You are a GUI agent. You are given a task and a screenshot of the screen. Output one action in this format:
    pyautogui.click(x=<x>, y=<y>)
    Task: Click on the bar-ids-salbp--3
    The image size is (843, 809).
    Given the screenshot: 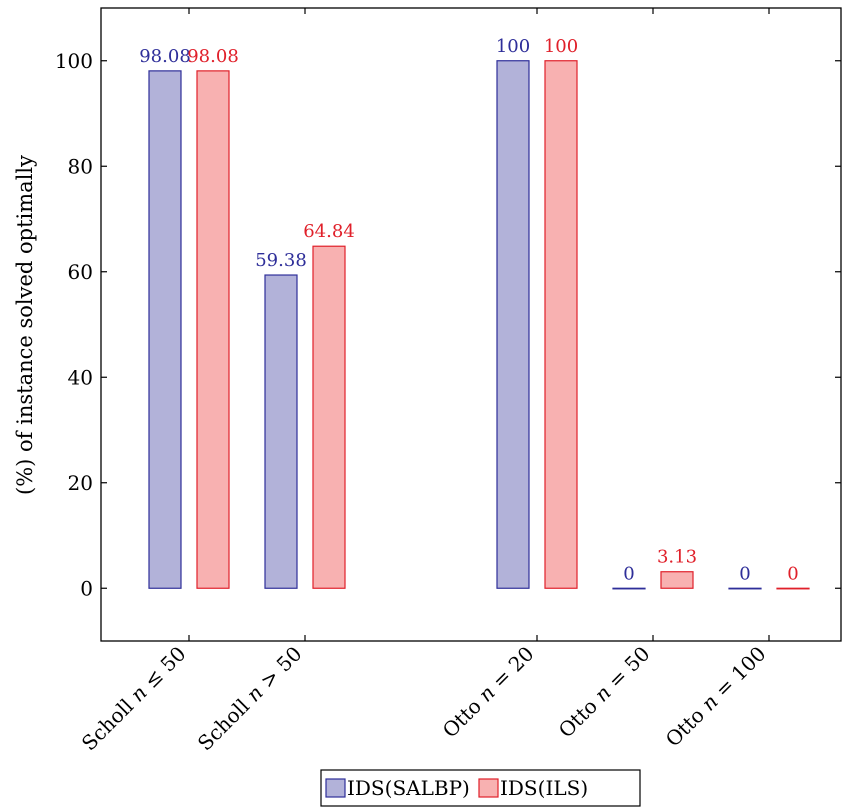 What is the action you would take?
    pyautogui.click(x=629, y=588)
    